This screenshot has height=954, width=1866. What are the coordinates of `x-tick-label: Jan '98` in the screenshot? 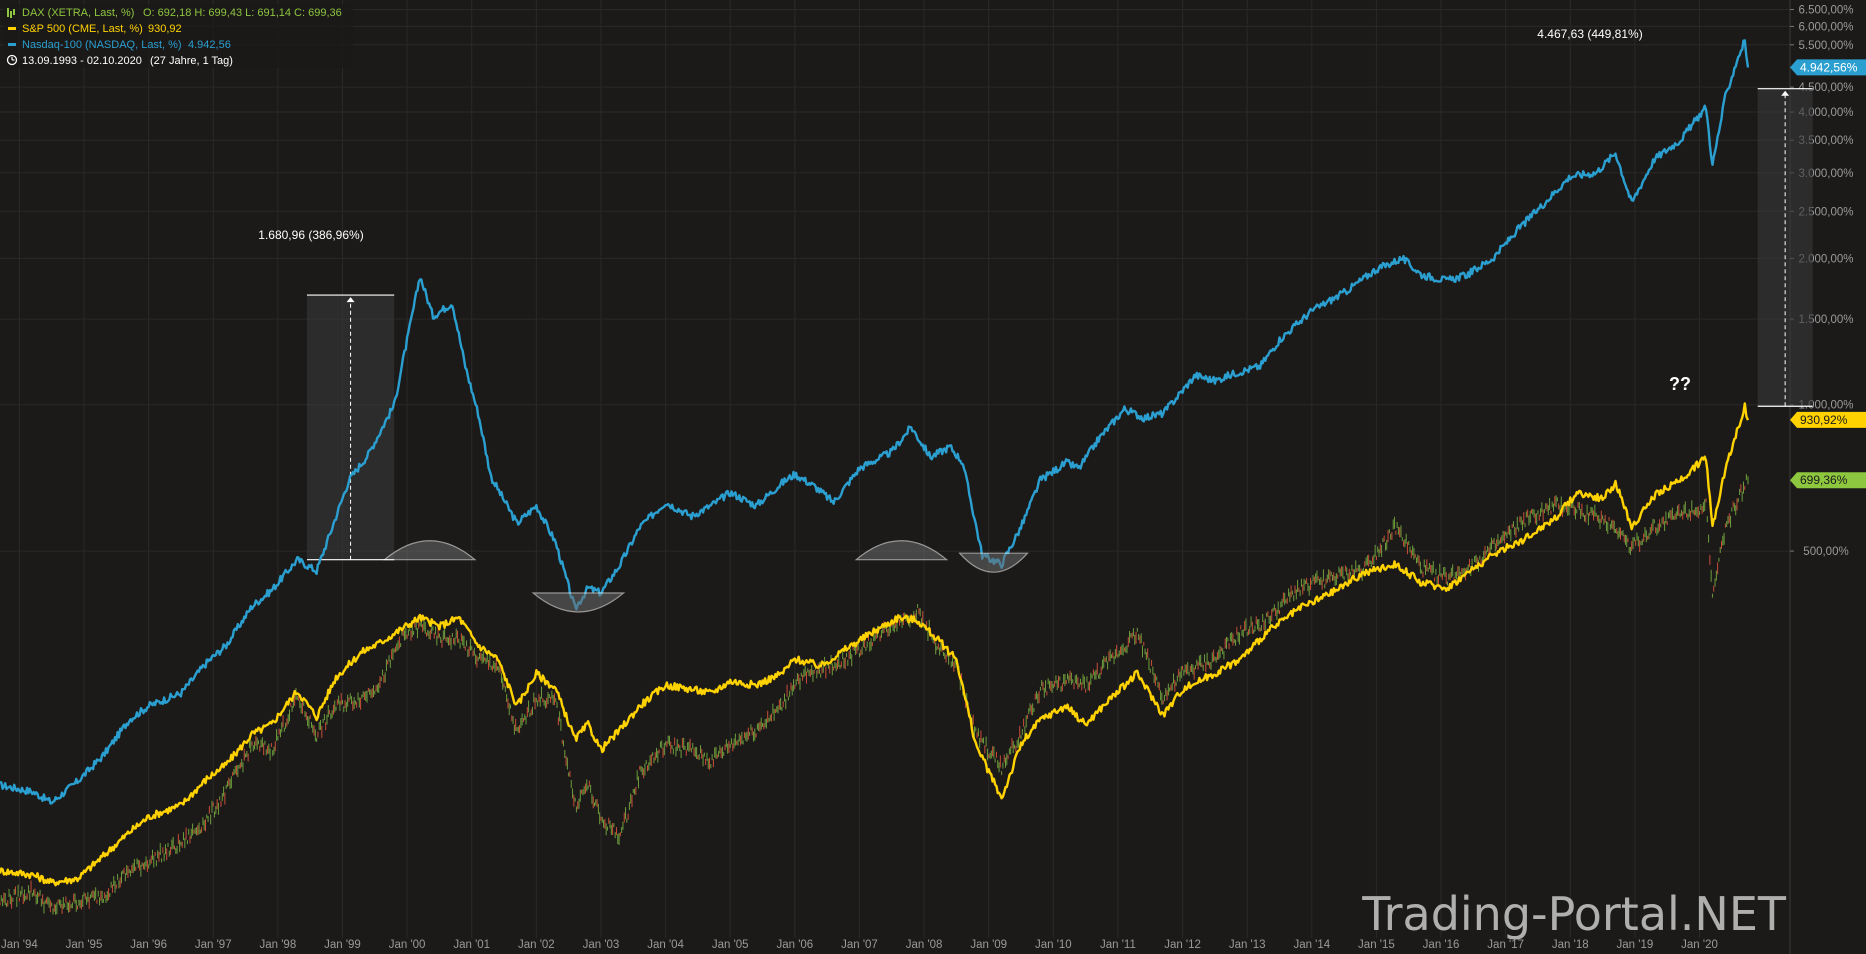 It's located at (278, 945).